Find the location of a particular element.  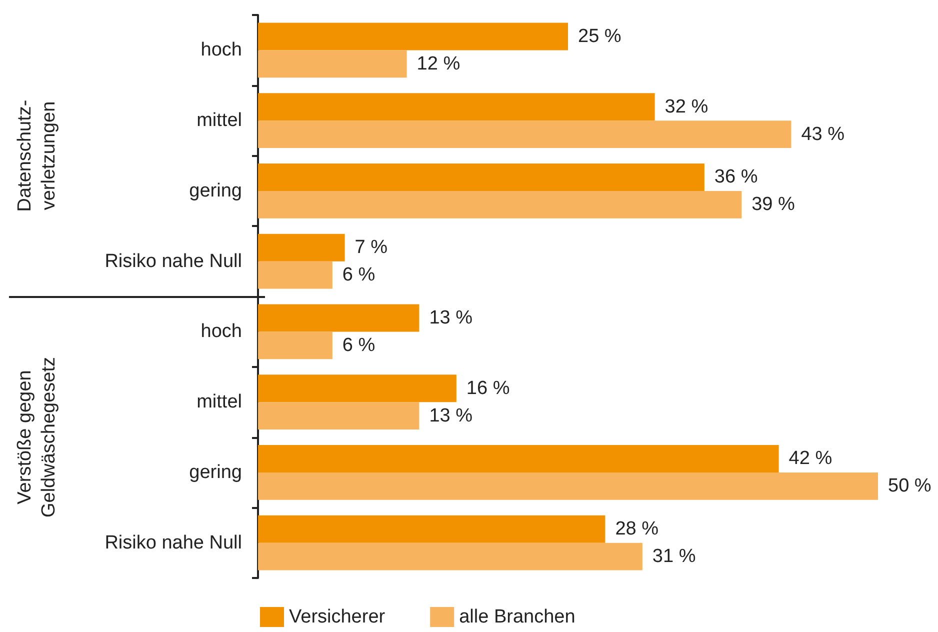

data-label: 31 % is located at coordinates (674, 557).